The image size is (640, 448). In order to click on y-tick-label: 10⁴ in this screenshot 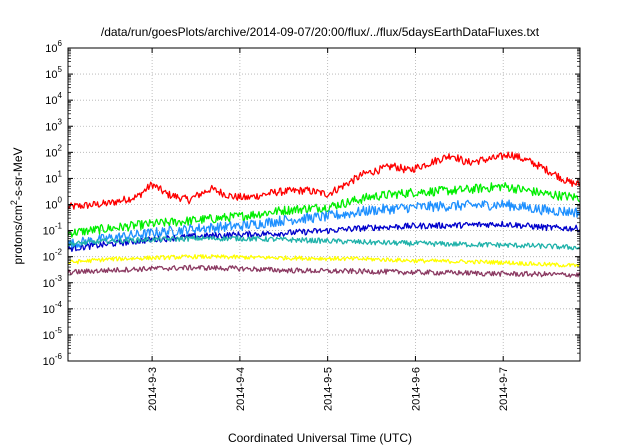, I will do `click(53, 99)`.